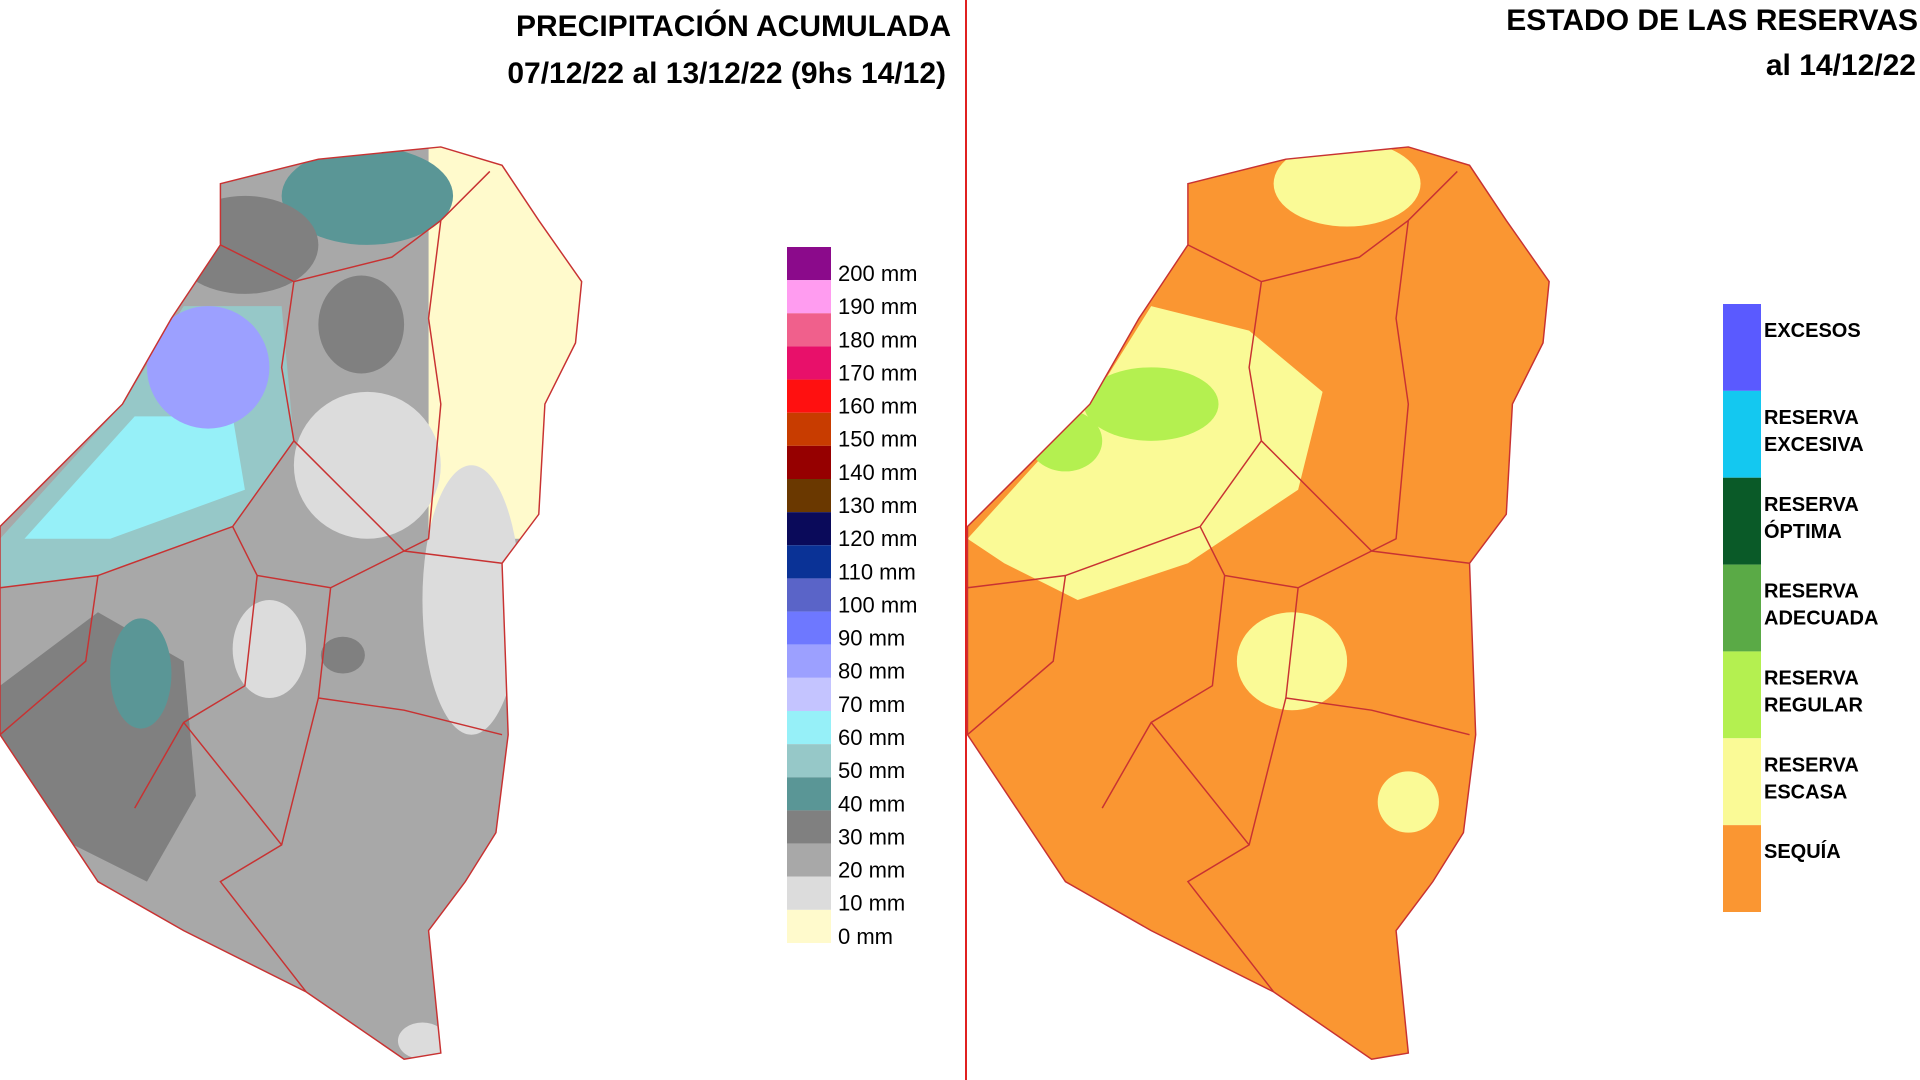 The height and width of the screenshot is (1080, 1920). Describe the element at coordinates (877, 406) in the screenshot. I see `legend-label: 160 mm` at that location.